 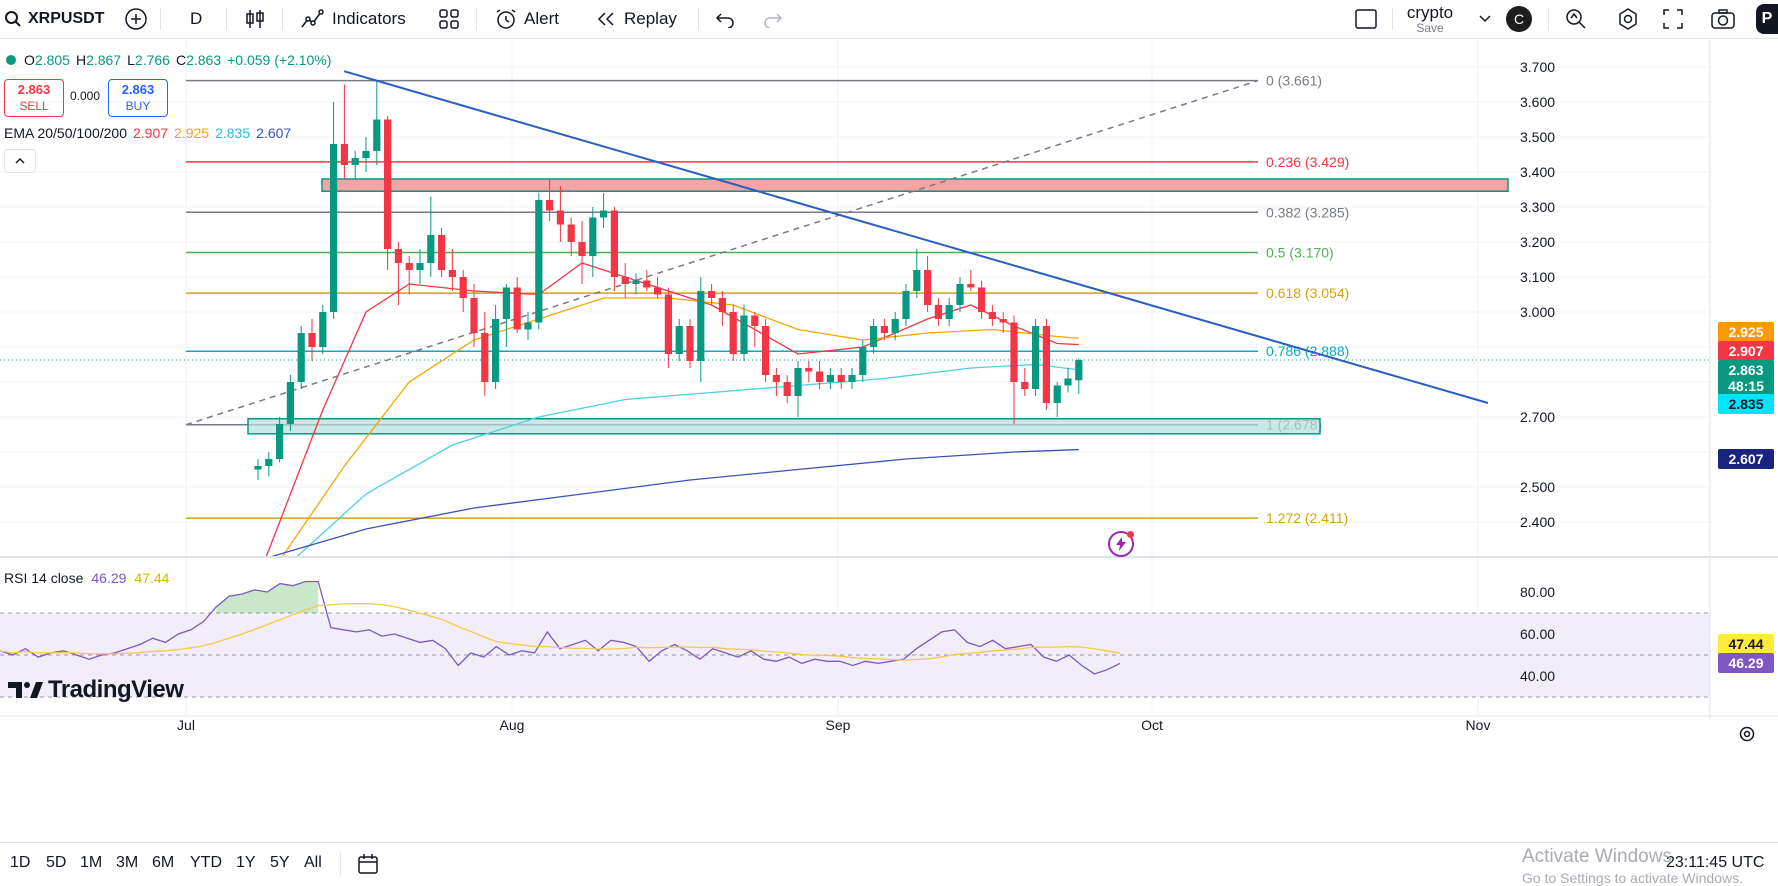 What do you see at coordinates (280, 862) in the screenshot?
I see `range-button-5y: 5Y` at bounding box center [280, 862].